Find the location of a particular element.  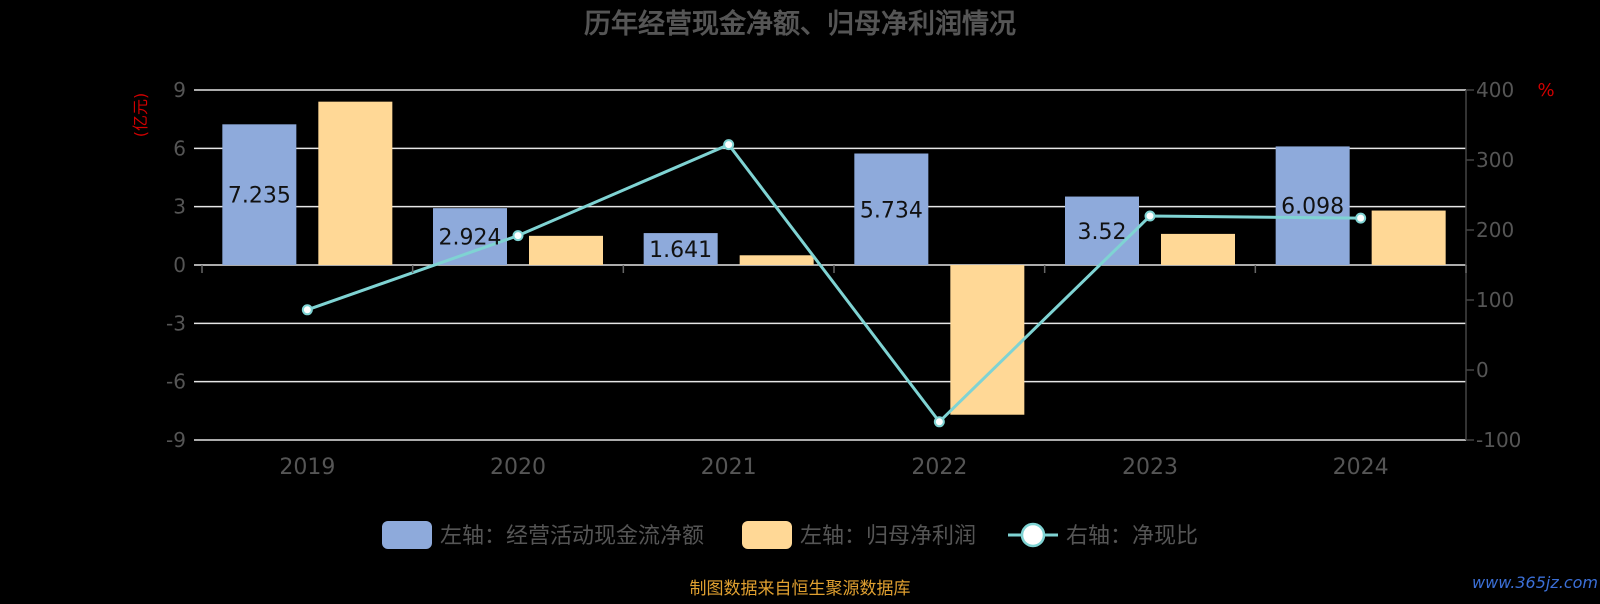

x-tick-label: 2020 is located at coordinates (518, 467).